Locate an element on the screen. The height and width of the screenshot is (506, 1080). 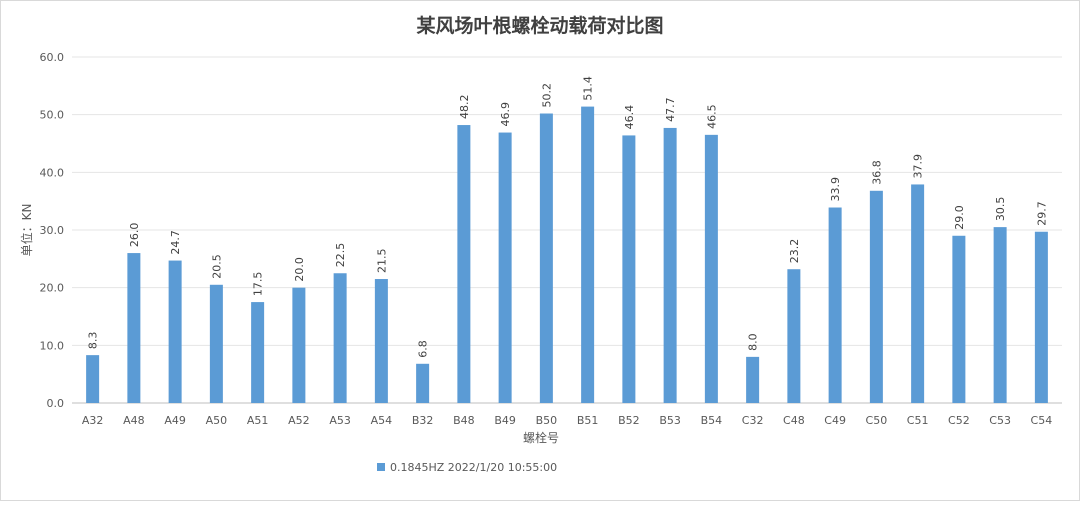
bar-A32 is located at coordinates (93, 379).